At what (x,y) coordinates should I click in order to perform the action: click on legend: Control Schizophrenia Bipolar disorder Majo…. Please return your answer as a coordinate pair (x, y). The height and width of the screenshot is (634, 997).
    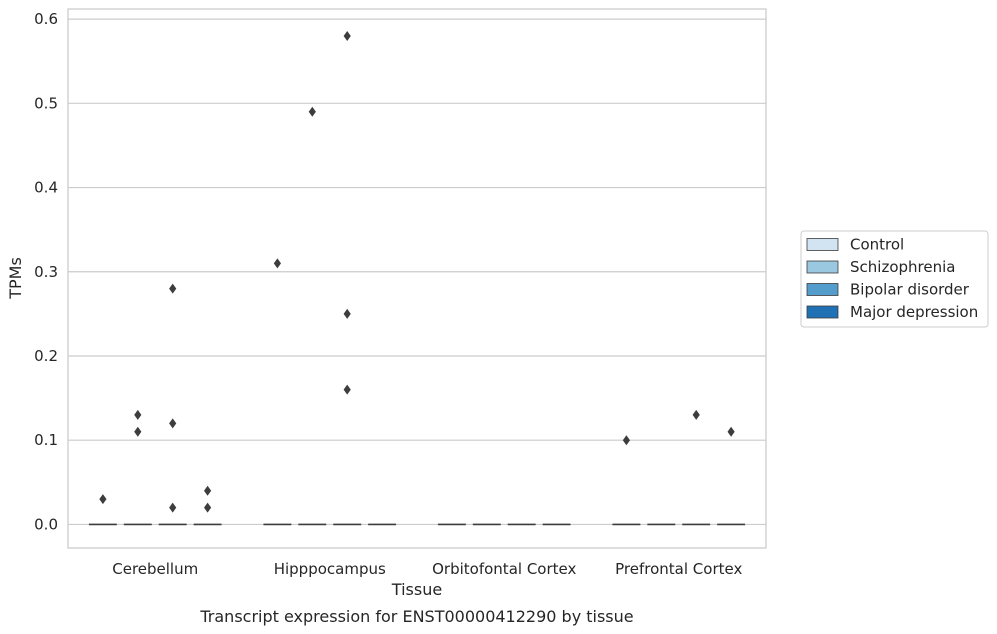
    Looking at the image, I should click on (894, 279).